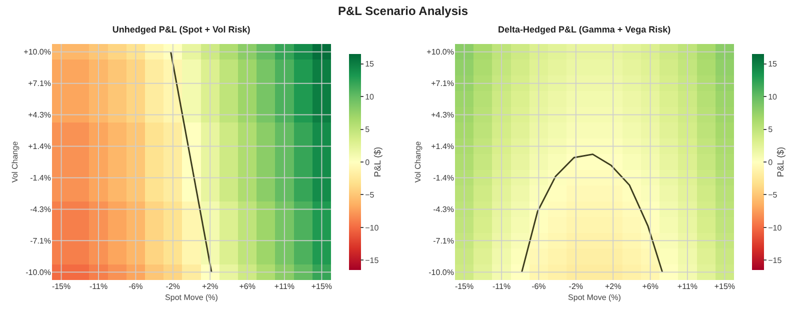  I want to click on text: P&L Scenario Analysis, so click(403, 11).